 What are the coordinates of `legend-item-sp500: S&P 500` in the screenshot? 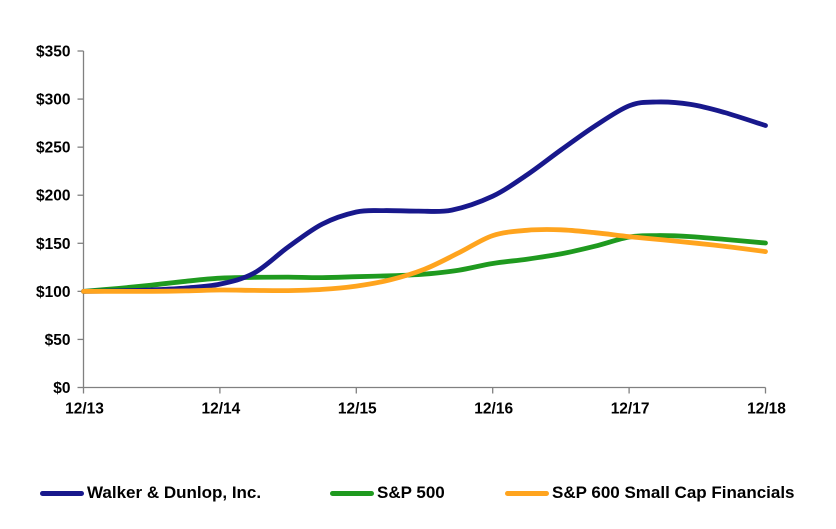 It's located at (387, 493).